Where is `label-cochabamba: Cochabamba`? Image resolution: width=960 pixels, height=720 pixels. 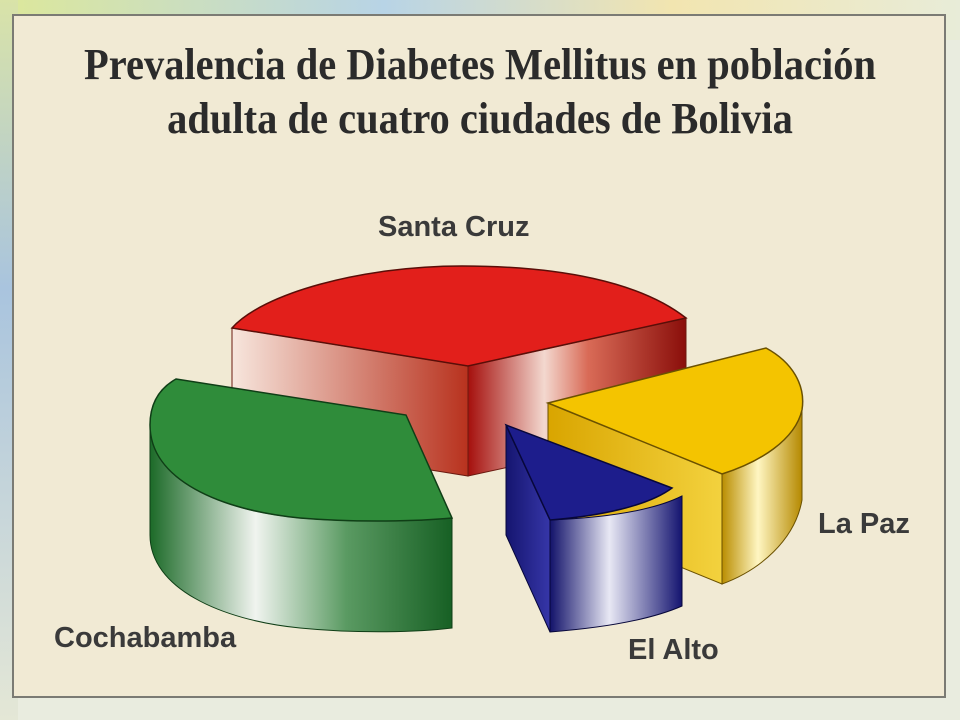
label-cochabamba: Cochabamba is located at coordinates (145, 638).